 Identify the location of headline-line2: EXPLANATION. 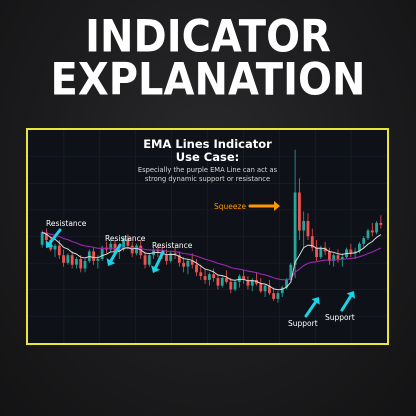
(208, 80).